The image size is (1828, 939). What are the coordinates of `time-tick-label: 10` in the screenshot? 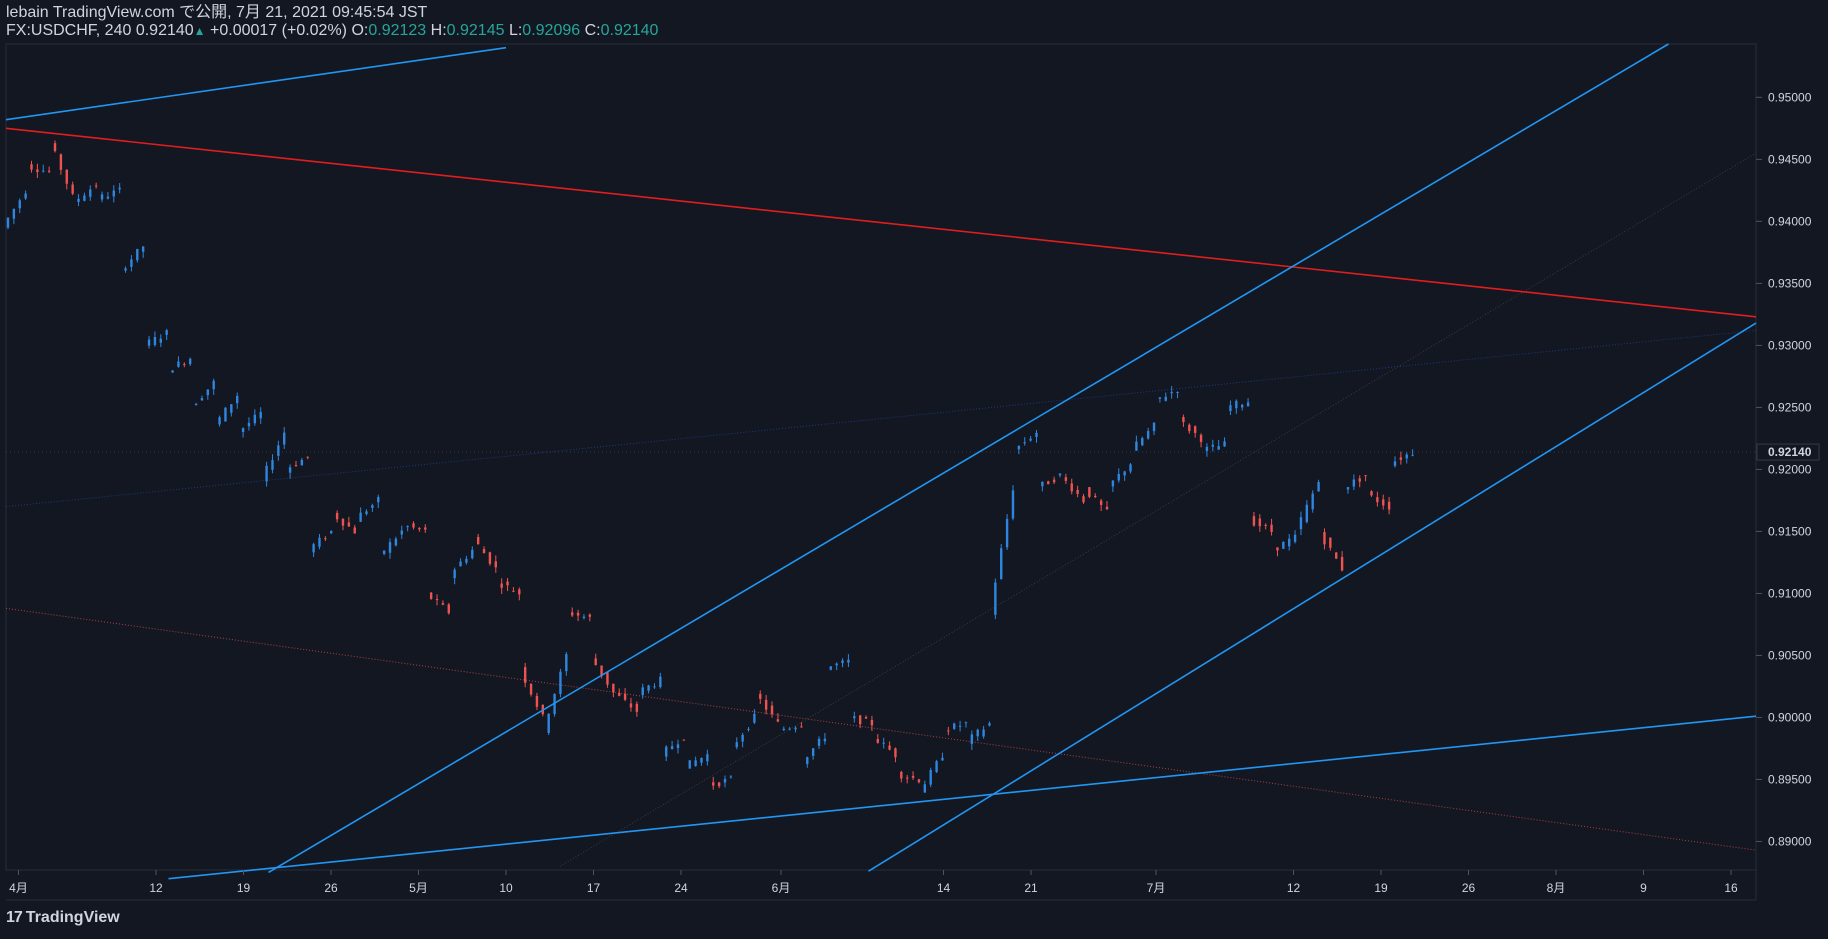 It's located at (506, 888).